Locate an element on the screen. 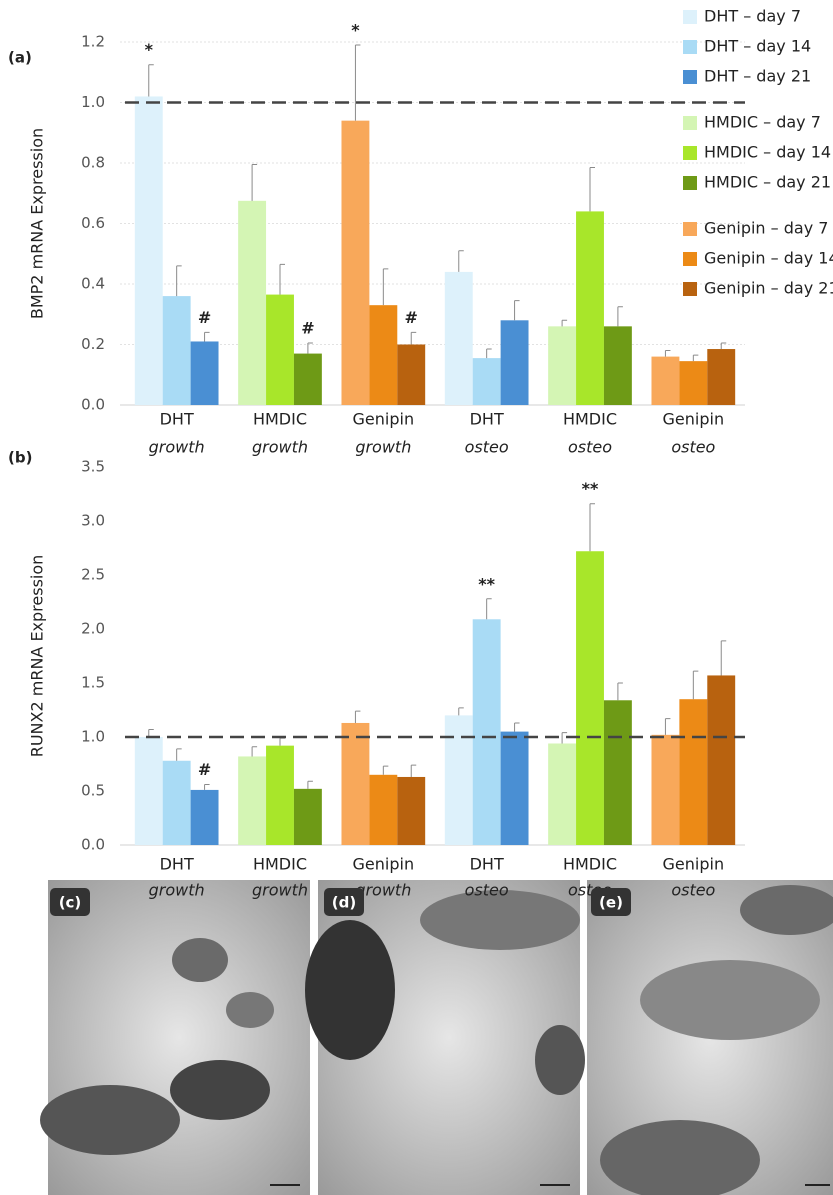 The height and width of the screenshot is (1195, 833). panel-label-box is located at coordinates (70, 902).